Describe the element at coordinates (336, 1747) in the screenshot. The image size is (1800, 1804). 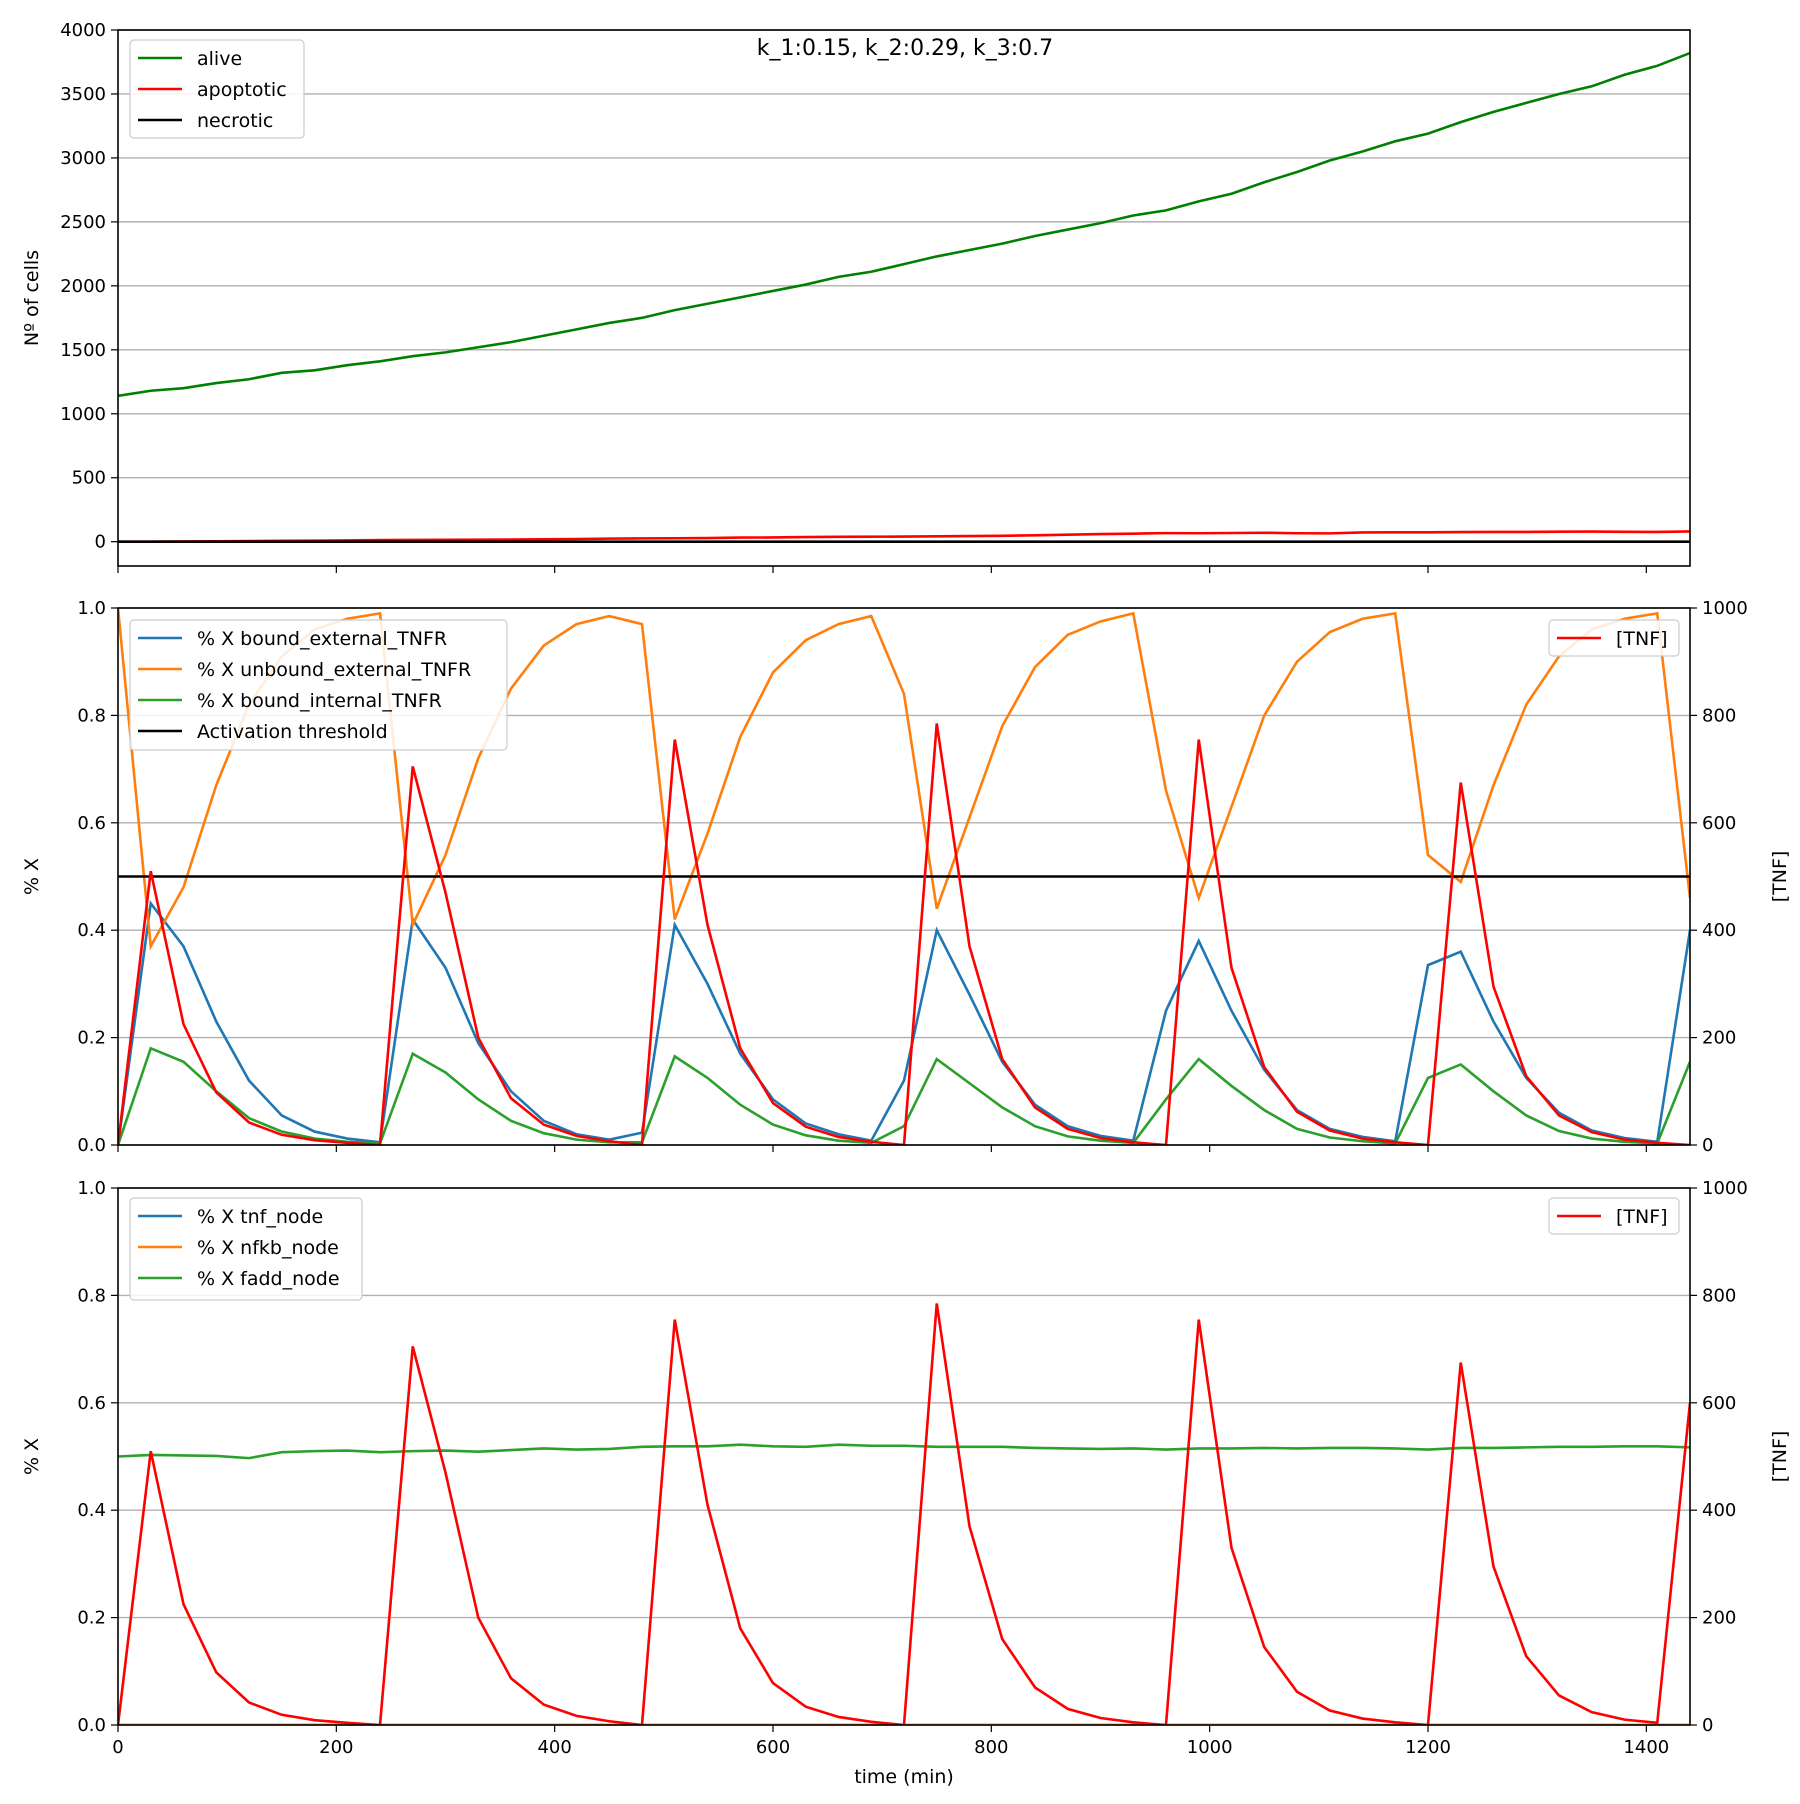
I see `x-tick-label: 200` at that location.